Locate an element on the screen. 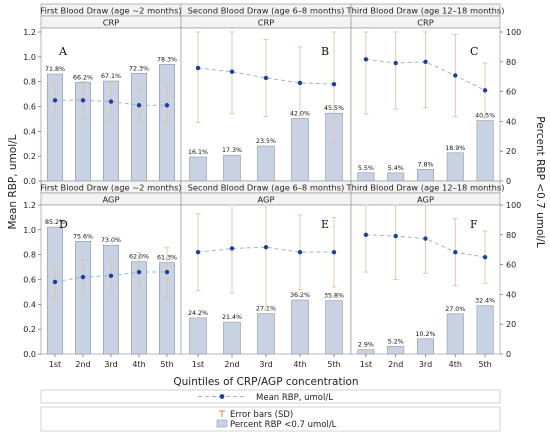 This screenshot has height=441, width=550. right-tick-label: 40 is located at coordinates (511, 121).